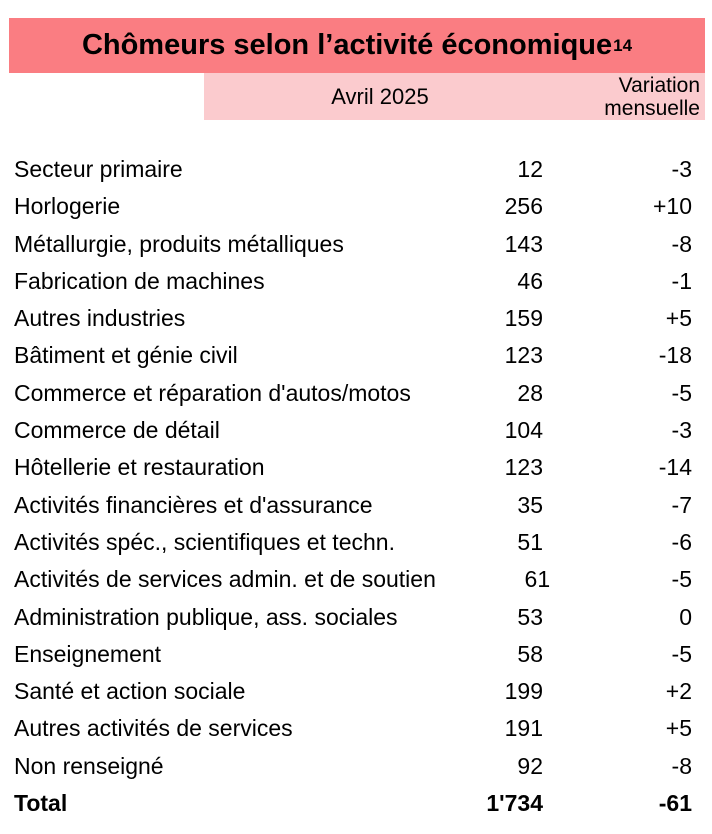  Describe the element at coordinates (139, 467) in the screenshot. I see `row-label: Hôtellerie et restauration` at that location.